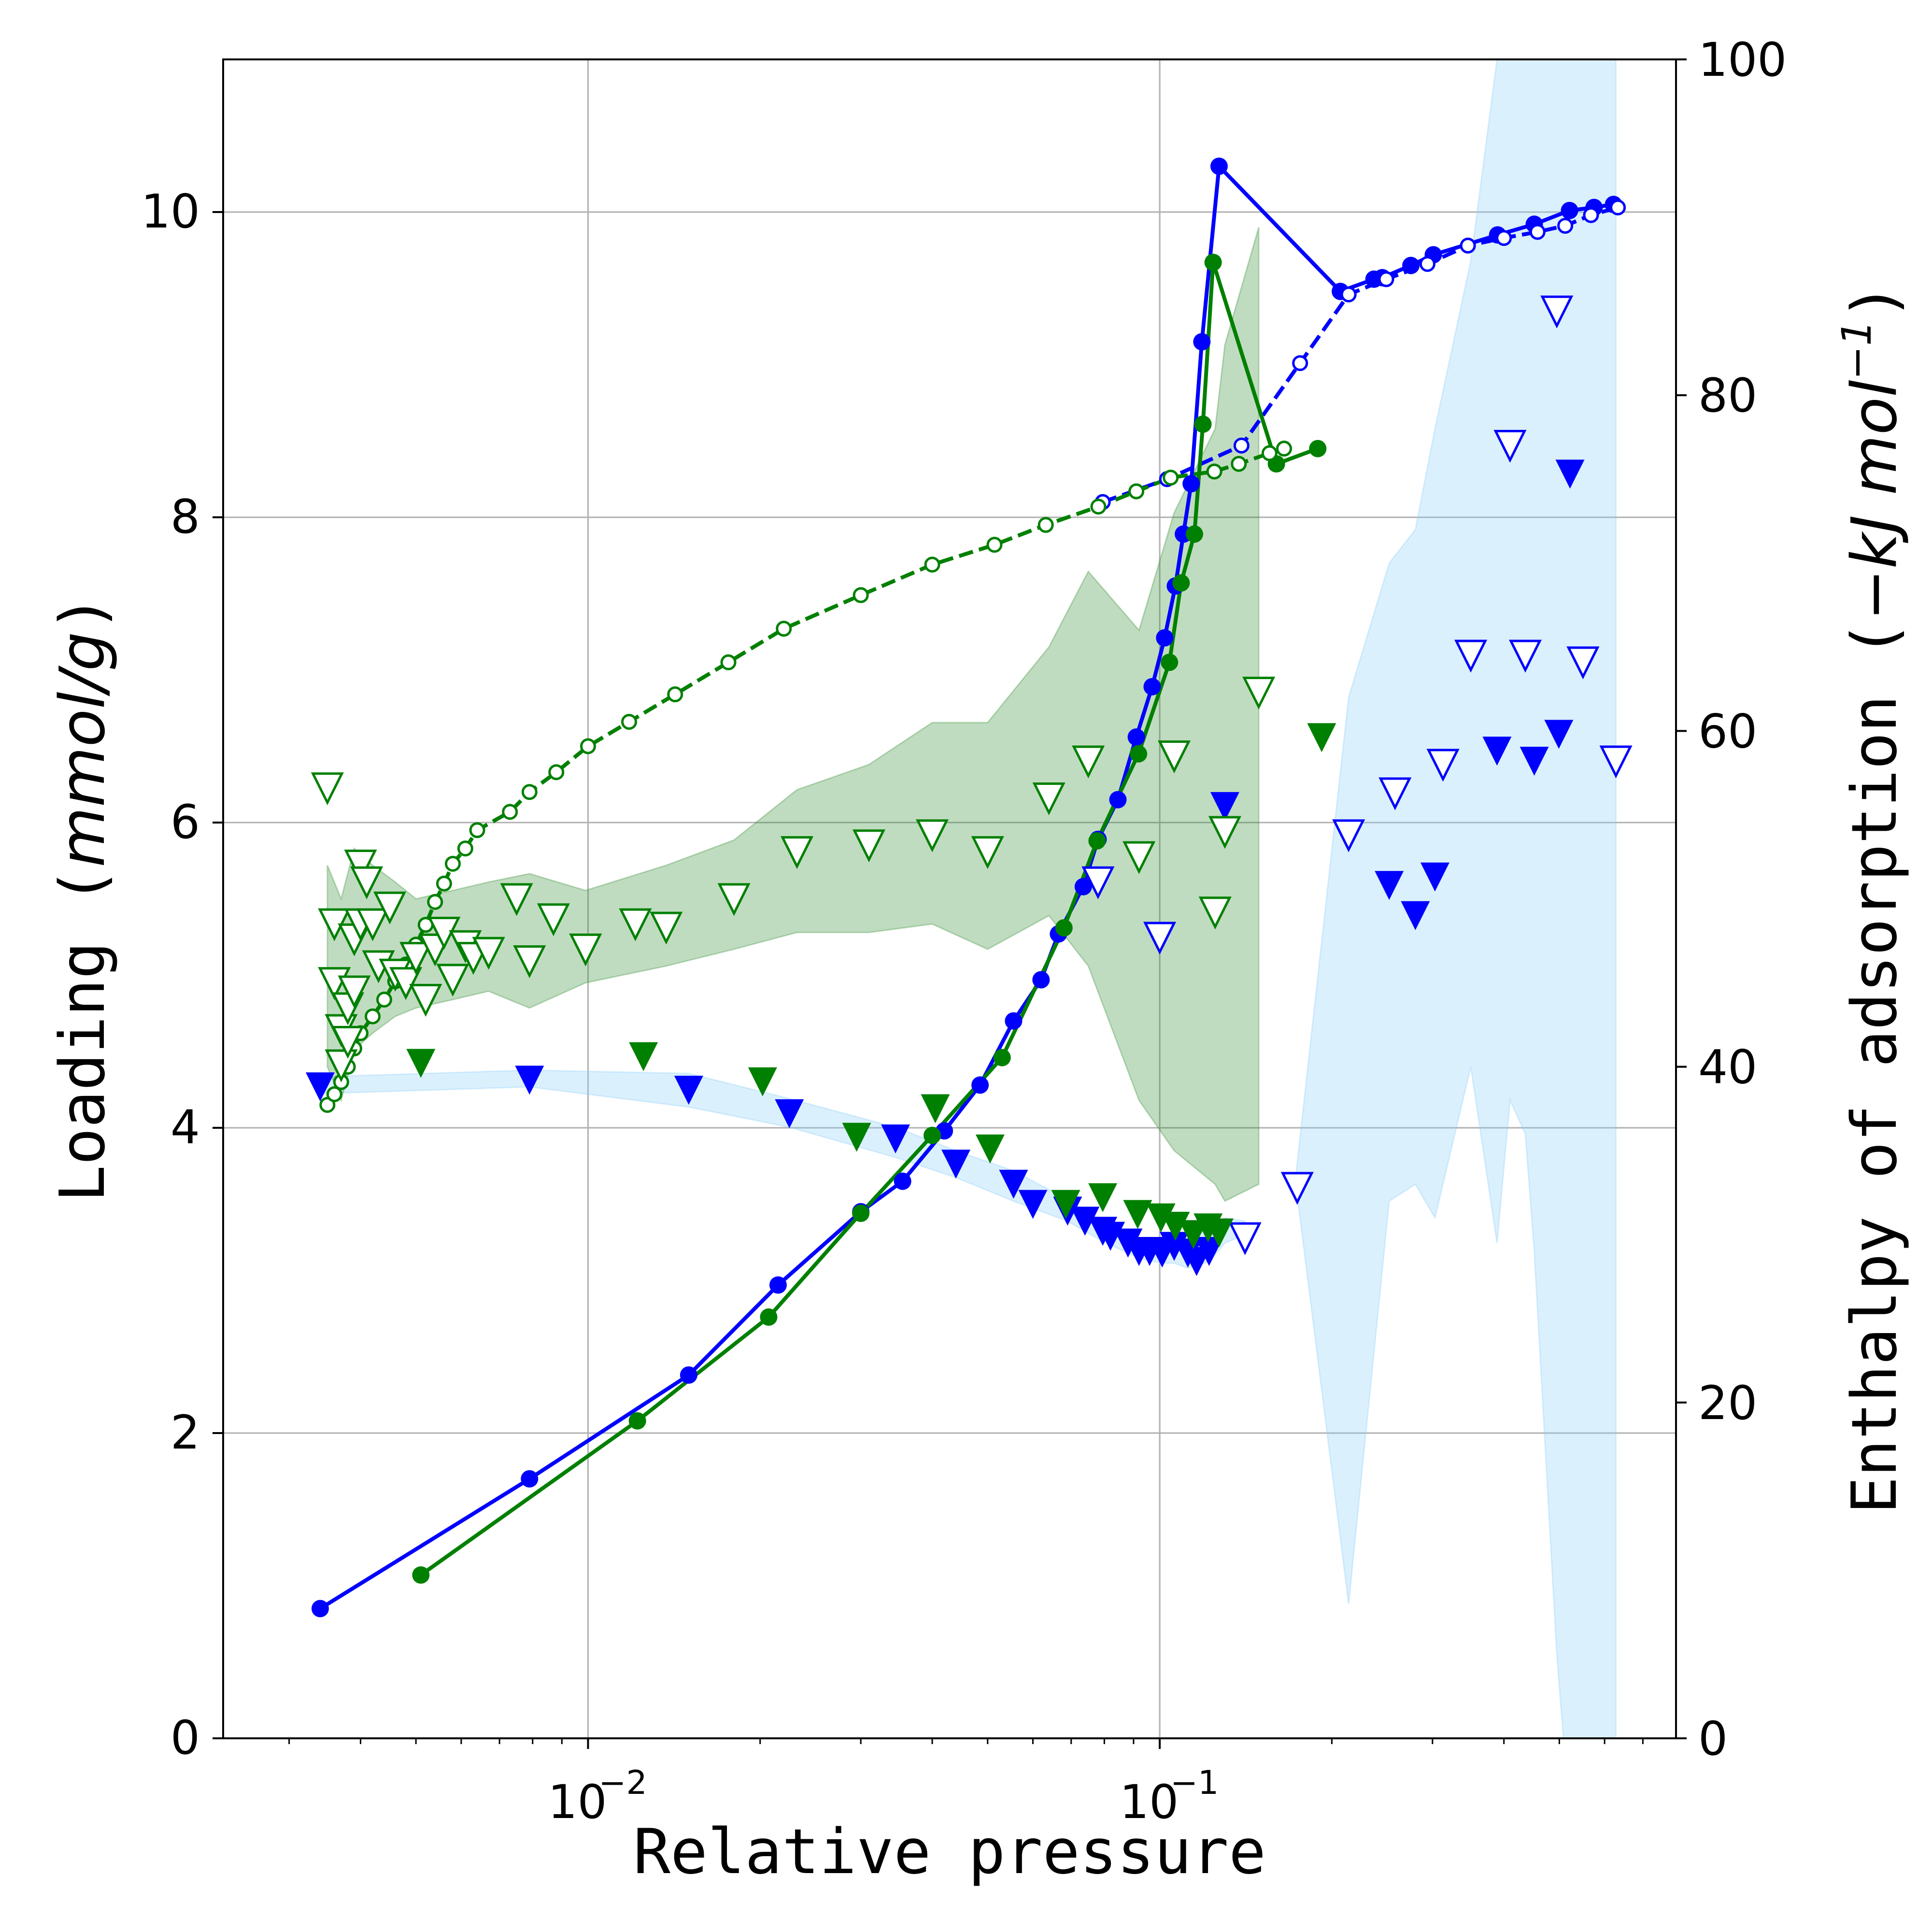 This screenshot has height=1932, width=1932. Describe the element at coordinates (1742, 60) in the screenshot. I see `y2-tick-label: 100` at that location.